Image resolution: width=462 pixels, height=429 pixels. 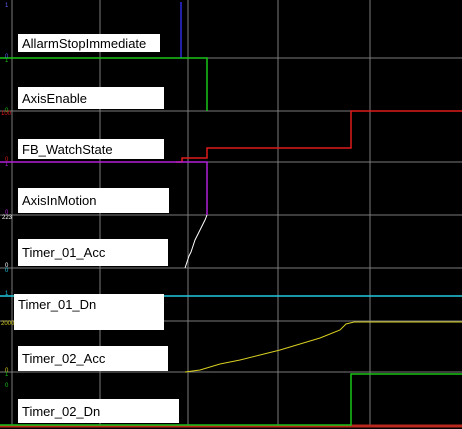 I want to click on tick-fb-watch-min: 0, so click(x=7, y=160).